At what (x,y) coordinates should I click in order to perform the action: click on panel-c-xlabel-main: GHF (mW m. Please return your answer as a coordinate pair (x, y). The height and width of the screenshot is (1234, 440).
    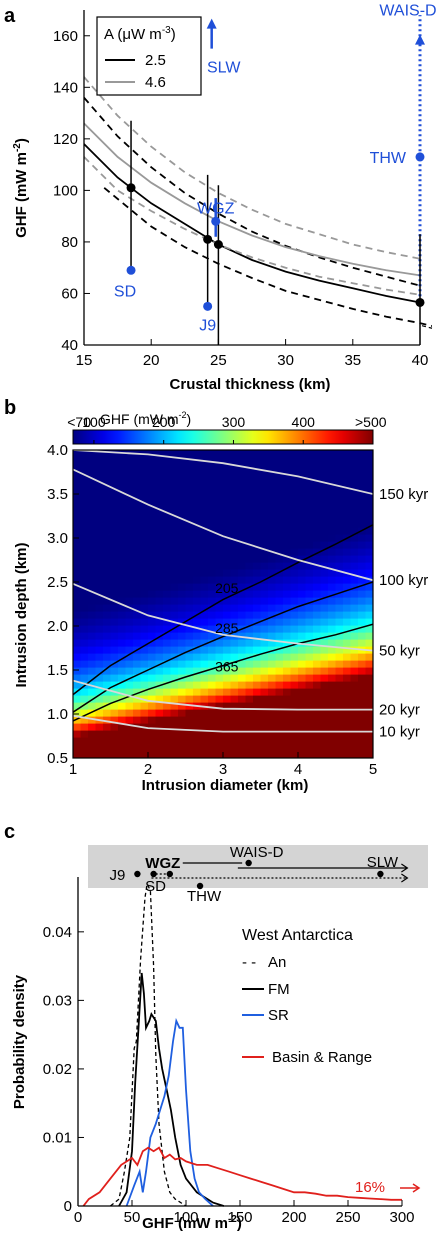
    Looking at the image, I should click on (185, 1223).